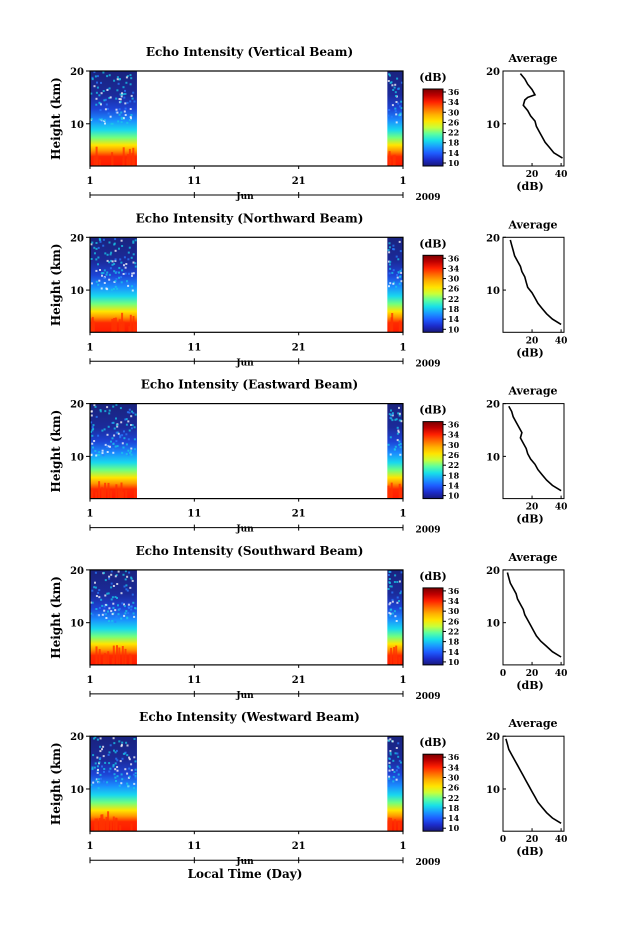  I want to click on colorbar-tick-label: 36, so click(454, 425).